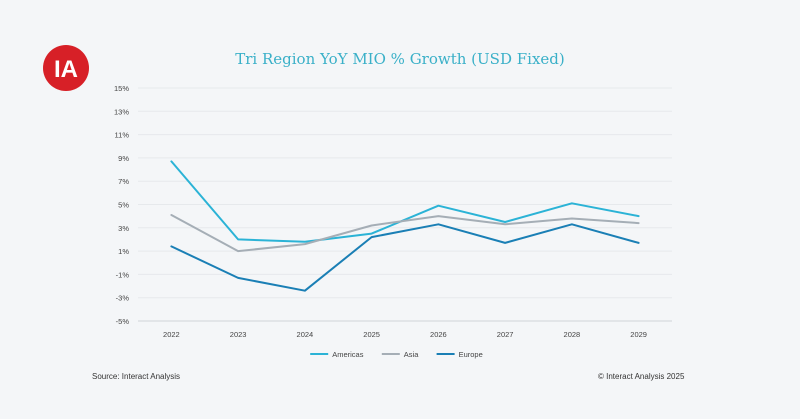 The image size is (800, 419). I want to click on interact-analysis-logo: IA, so click(66, 68).